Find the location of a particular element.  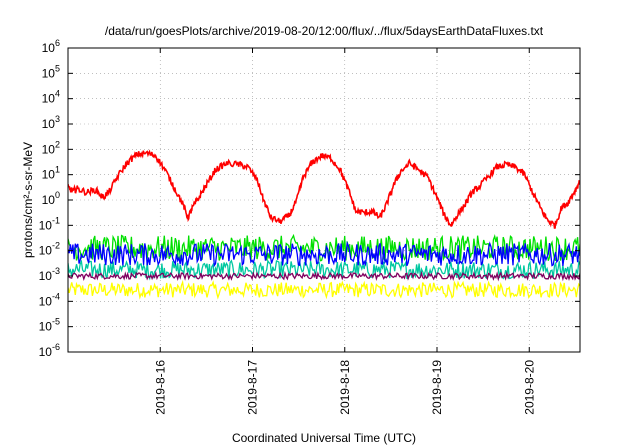

x-tick-label: 2019-8-18 is located at coordinates (345, 387).